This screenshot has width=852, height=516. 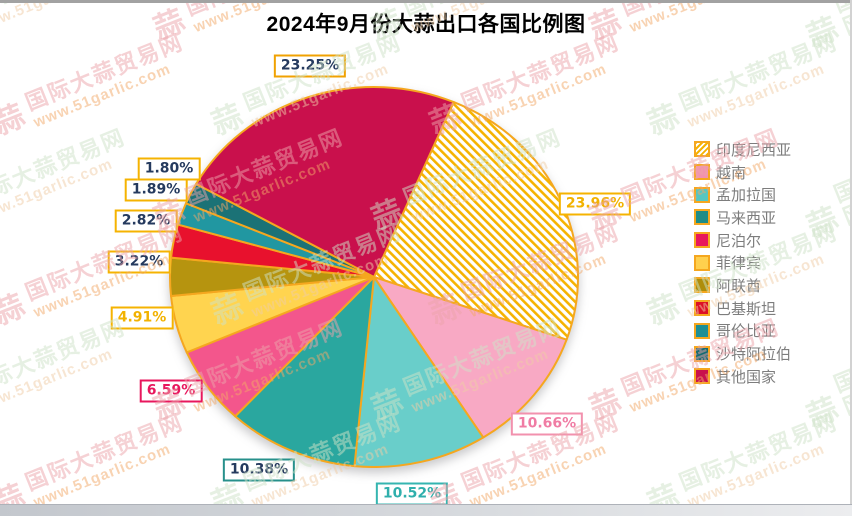 I want to click on legend-item: 越南, so click(x=742, y=172).